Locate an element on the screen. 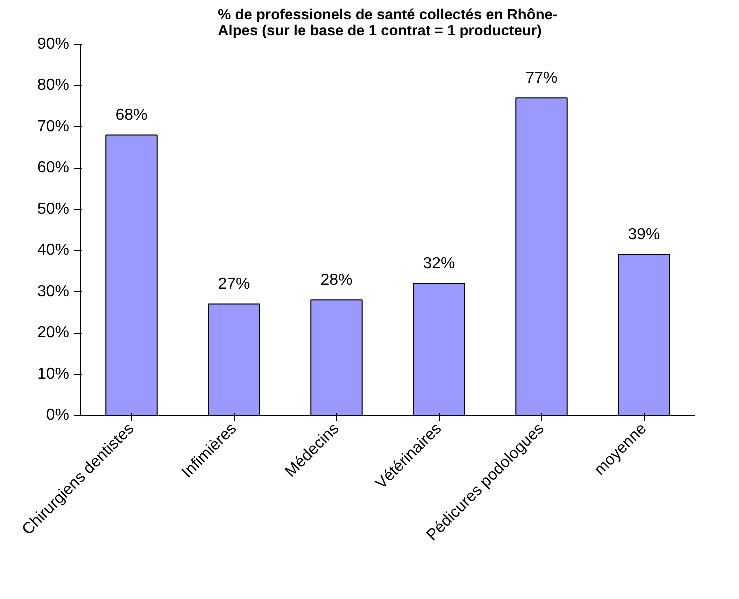 This screenshot has height=599, width=739. y-tick-label: 0% is located at coordinates (58, 415).